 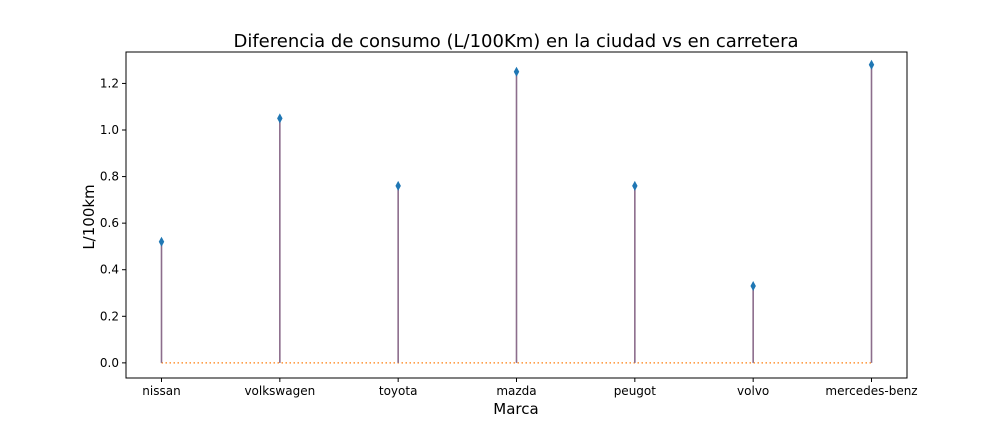 What do you see at coordinates (515, 409) in the screenshot?
I see `x-axis-label: Marca` at bounding box center [515, 409].